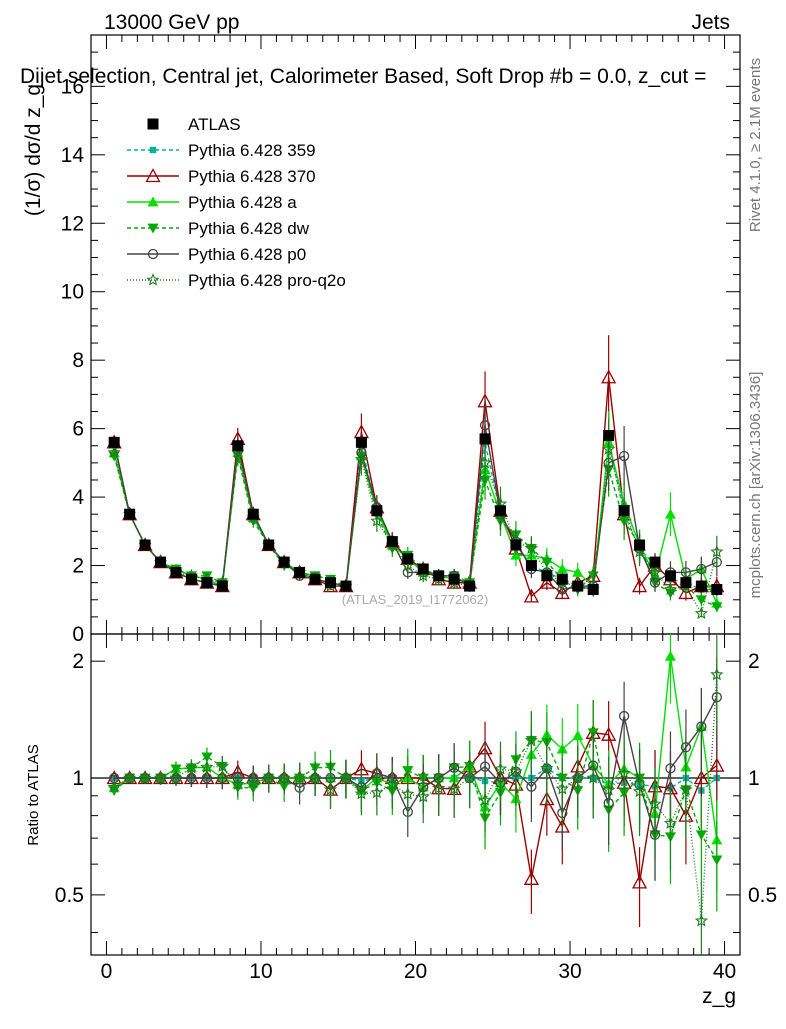 This screenshot has width=786, height=1029. I want to click on legend-label-pythia-6-428-dw: Pythia 6.428 dw, so click(249, 228).